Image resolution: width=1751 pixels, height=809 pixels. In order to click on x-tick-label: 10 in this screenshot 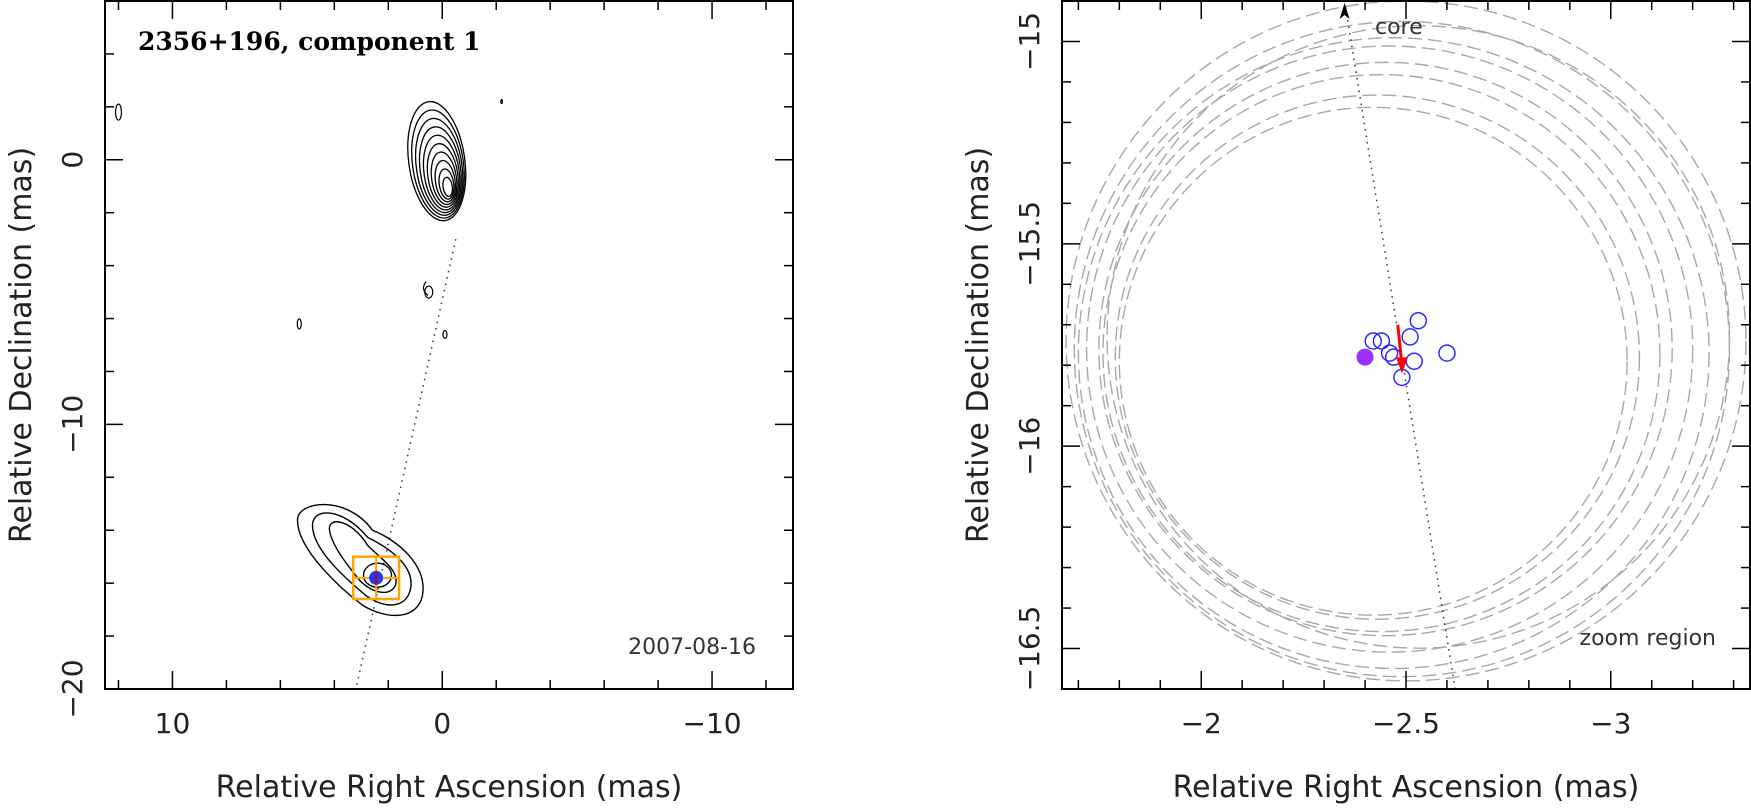, I will do `click(173, 723)`.